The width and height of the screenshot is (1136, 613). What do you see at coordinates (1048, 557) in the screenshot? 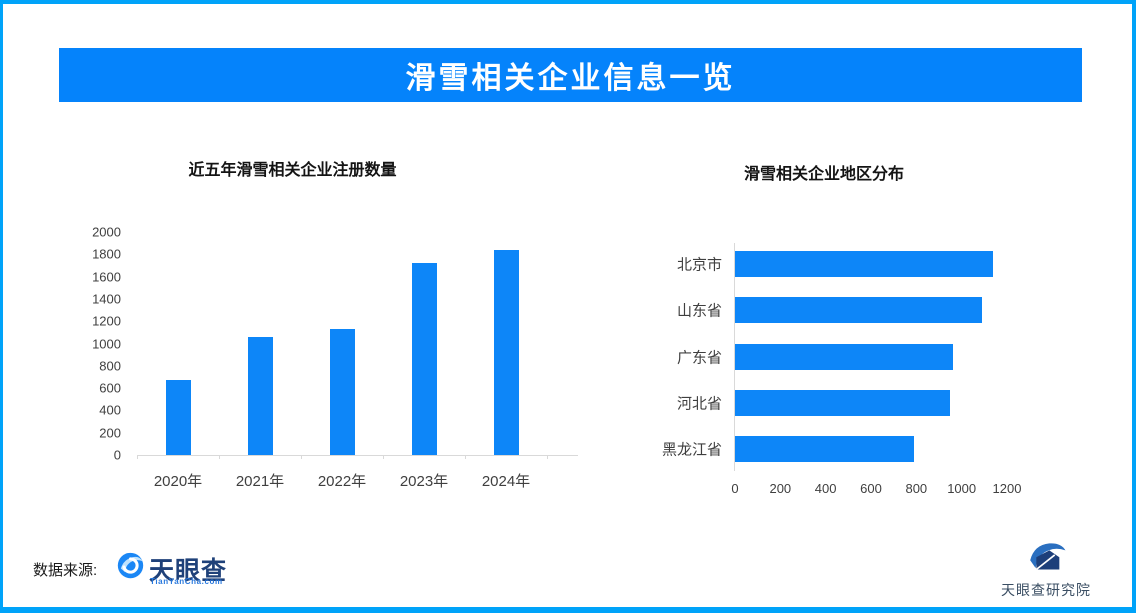
I see `tianyancha-institute-icon` at bounding box center [1048, 557].